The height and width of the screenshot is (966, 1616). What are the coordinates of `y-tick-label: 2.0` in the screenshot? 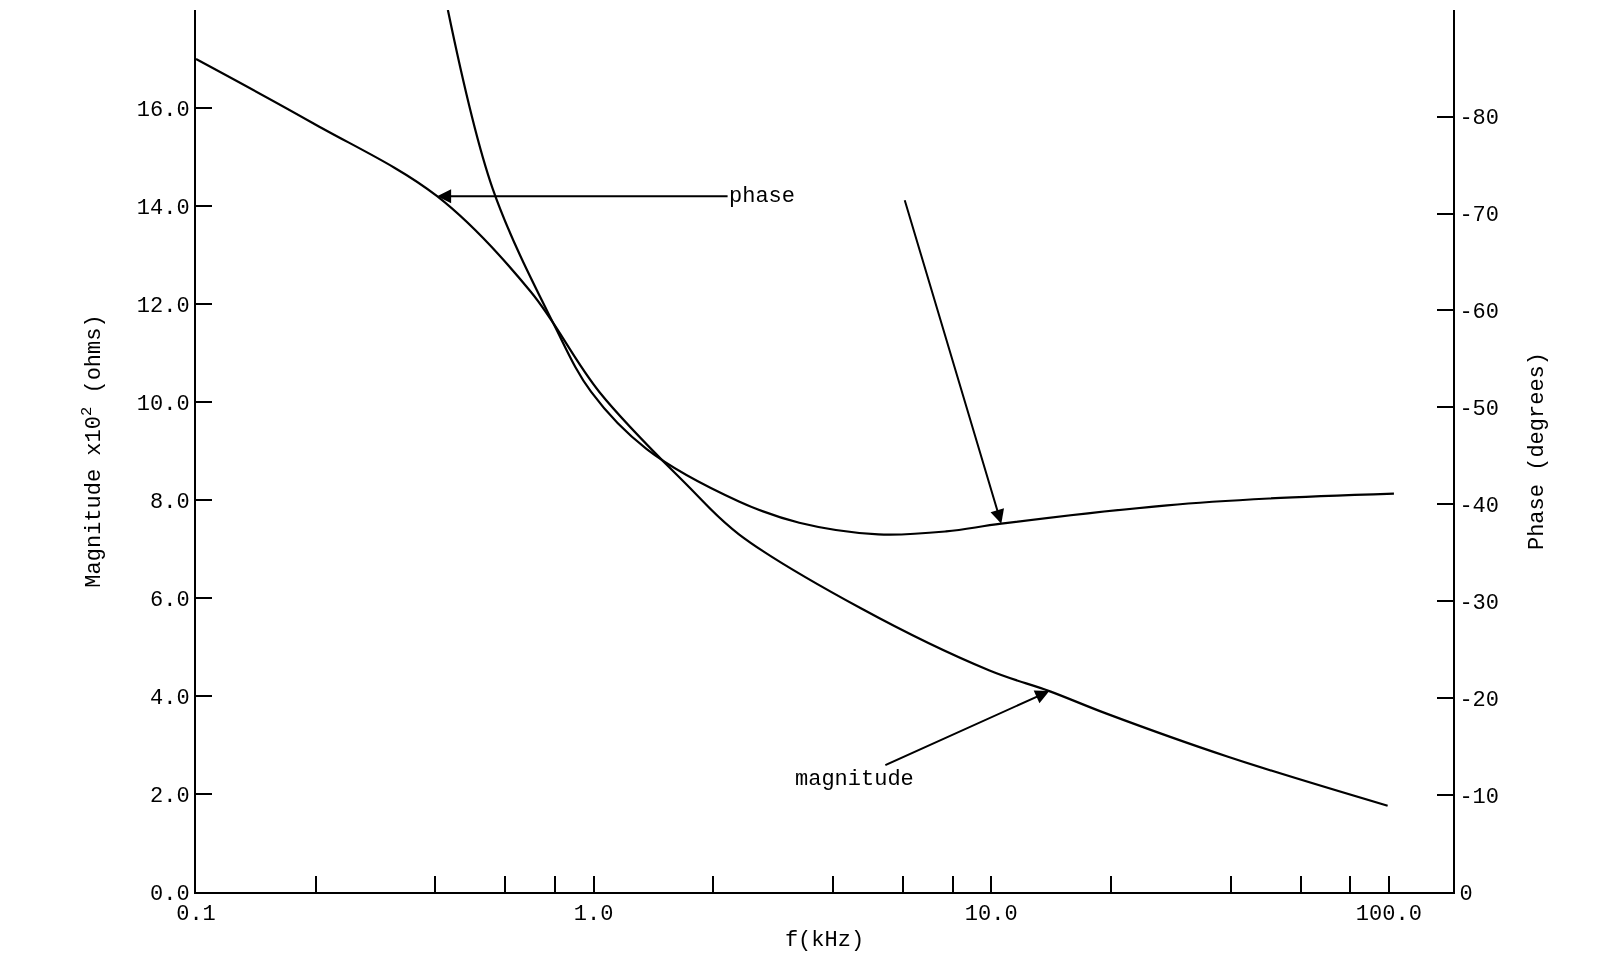 It's located at (169, 796).